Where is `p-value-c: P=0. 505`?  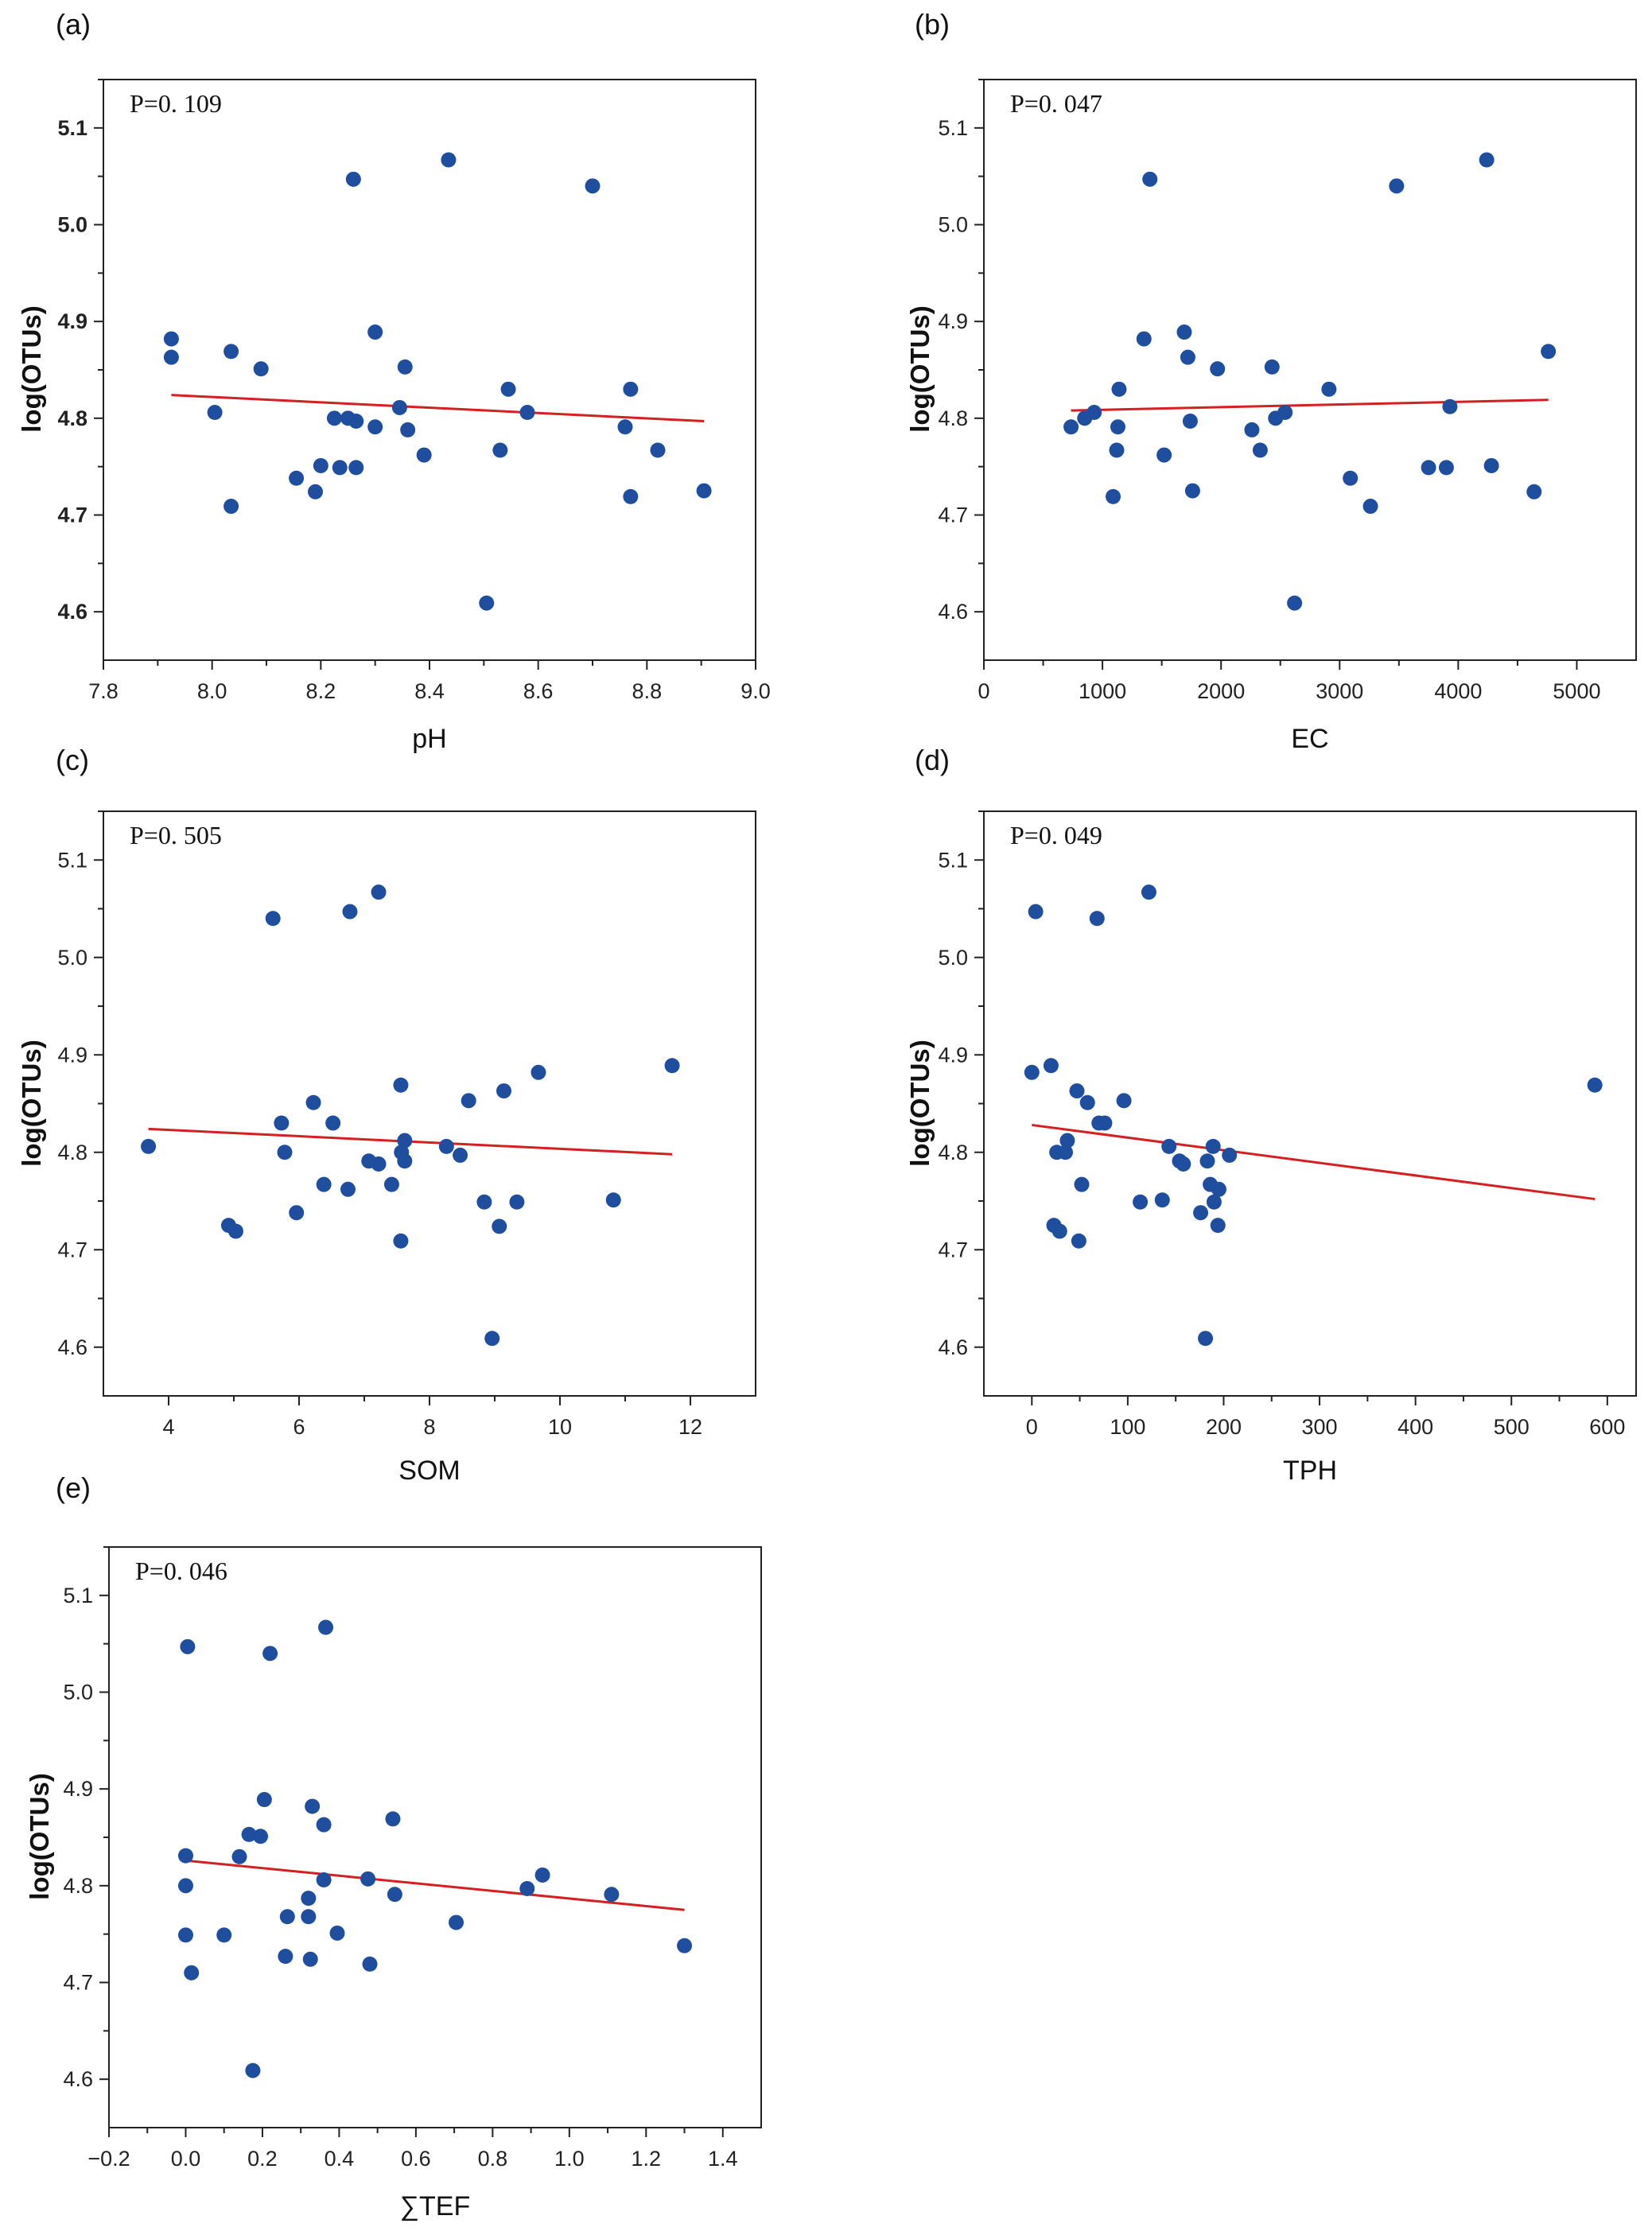 p-value-c: P=0. 505 is located at coordinates (176, 835).